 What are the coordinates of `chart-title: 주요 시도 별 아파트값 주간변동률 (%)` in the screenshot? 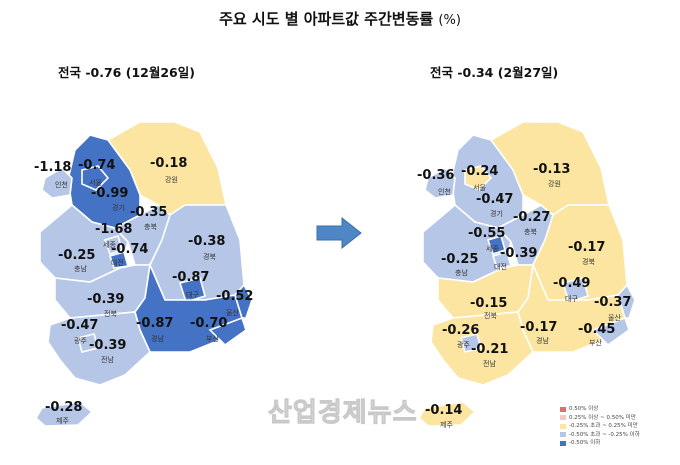 It's located at (340, 19).